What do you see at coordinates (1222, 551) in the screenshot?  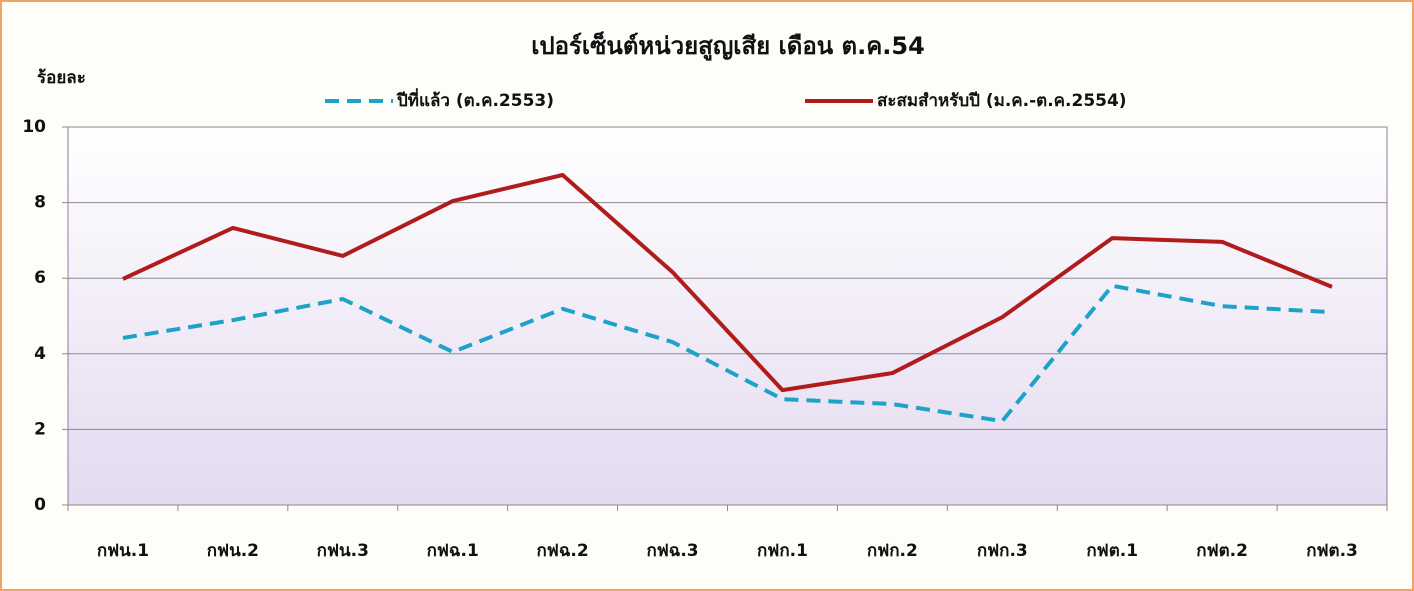 I see `x-tick-label: กฟต.2` at bounding box center [1222, 551].